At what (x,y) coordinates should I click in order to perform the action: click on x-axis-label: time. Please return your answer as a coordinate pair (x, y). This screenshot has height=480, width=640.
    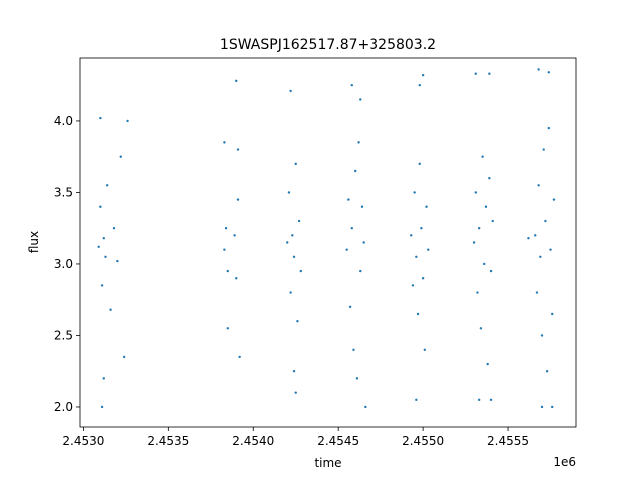
    Looking at the image, I should click on (327, 463).